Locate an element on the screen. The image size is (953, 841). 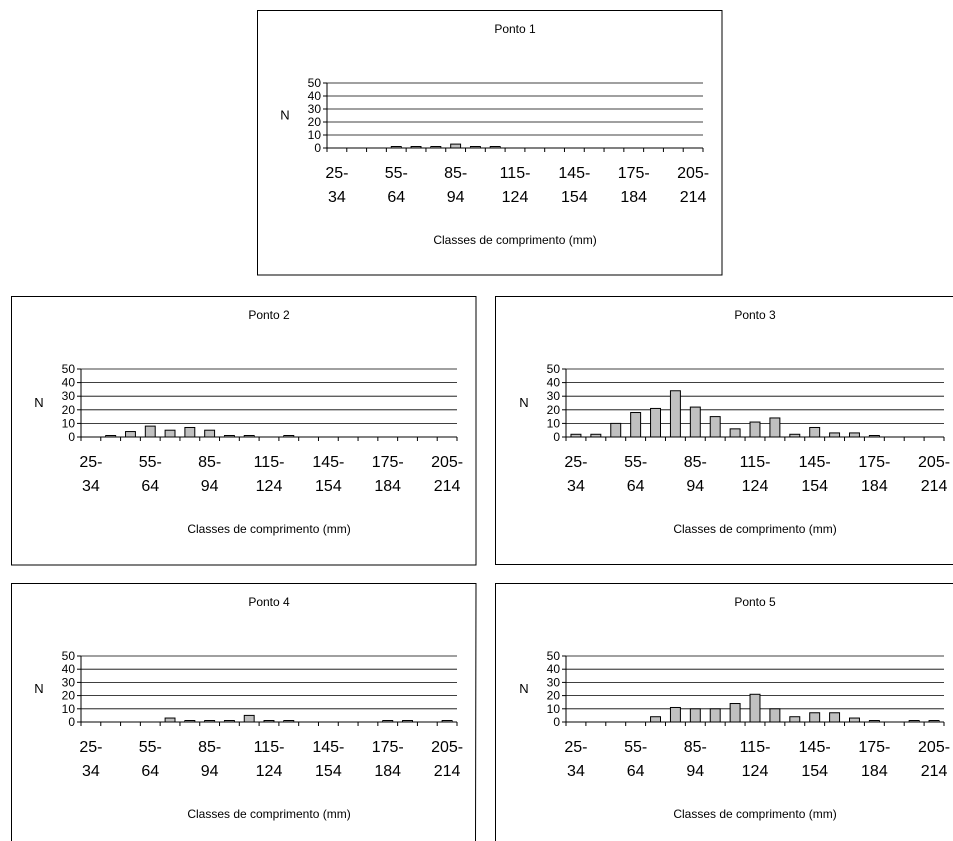
chart-frame is located at coordinates (724, 712).